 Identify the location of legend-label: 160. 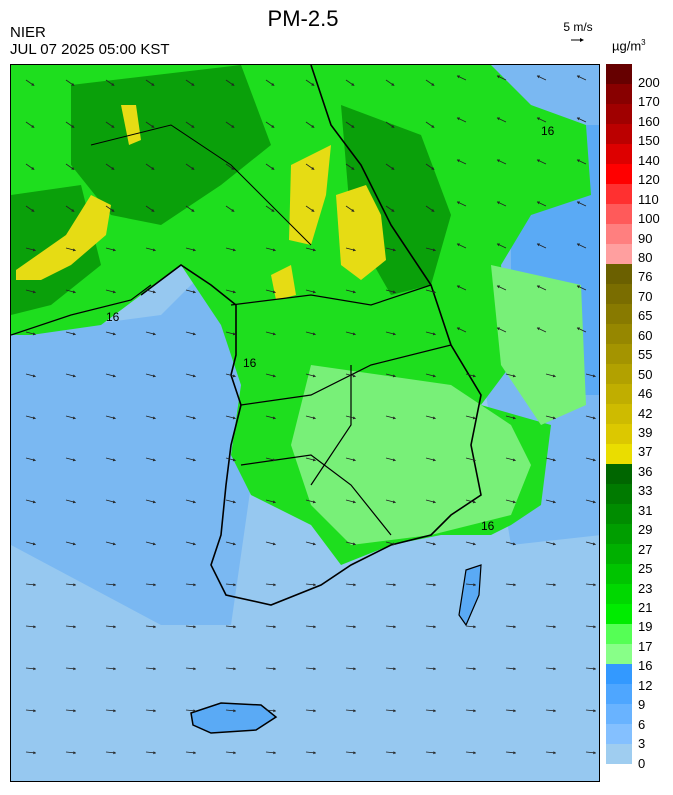
(649, 121).